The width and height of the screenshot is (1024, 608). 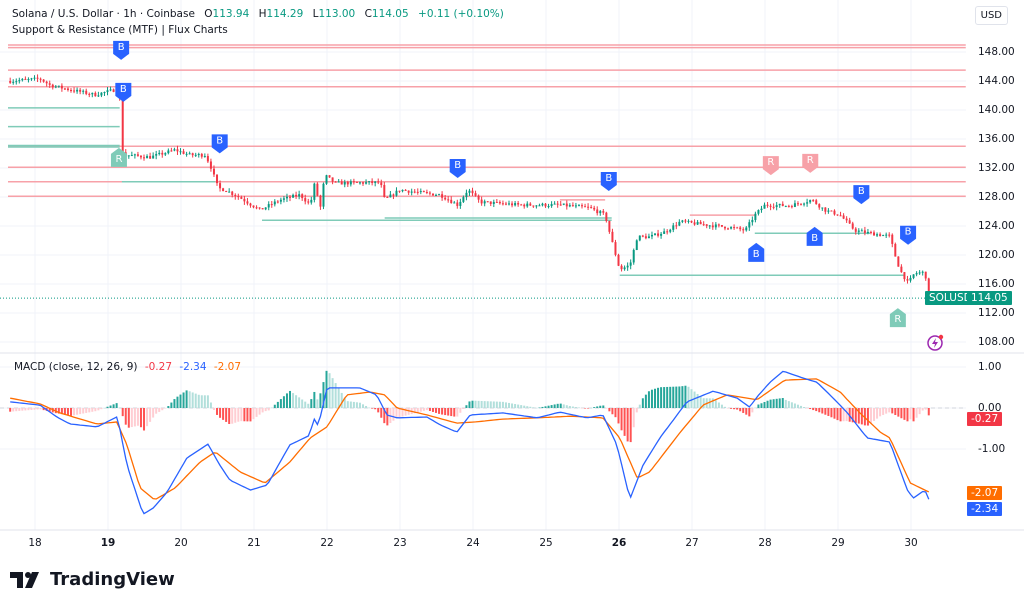 I want to click on tradingview-logo: TradingView, so click(x=92, y=579).